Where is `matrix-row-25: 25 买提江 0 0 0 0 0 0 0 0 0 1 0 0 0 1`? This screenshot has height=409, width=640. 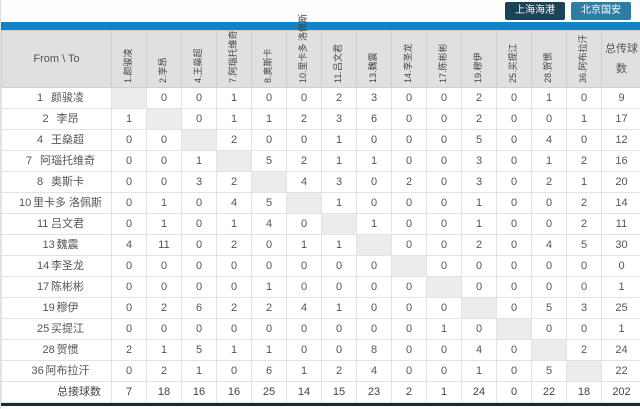 matrix-row-25: 25 买提江 0 0 0 0 0 0 0 0 0 1 0 0 0 1 is located at coordinates (320, 329).